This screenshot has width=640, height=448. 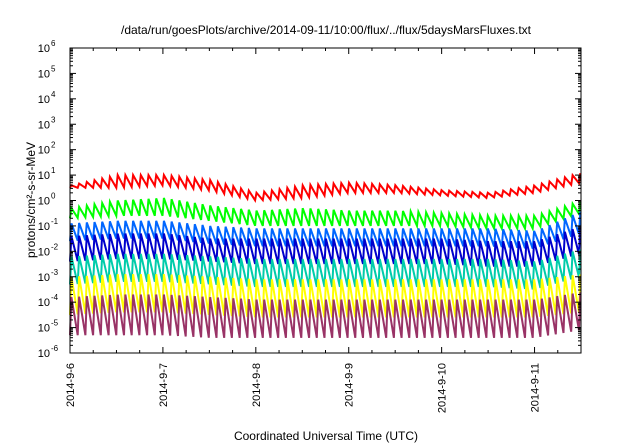 I want to click on y-tick-exponent: -2, so click(x=55, y=246).